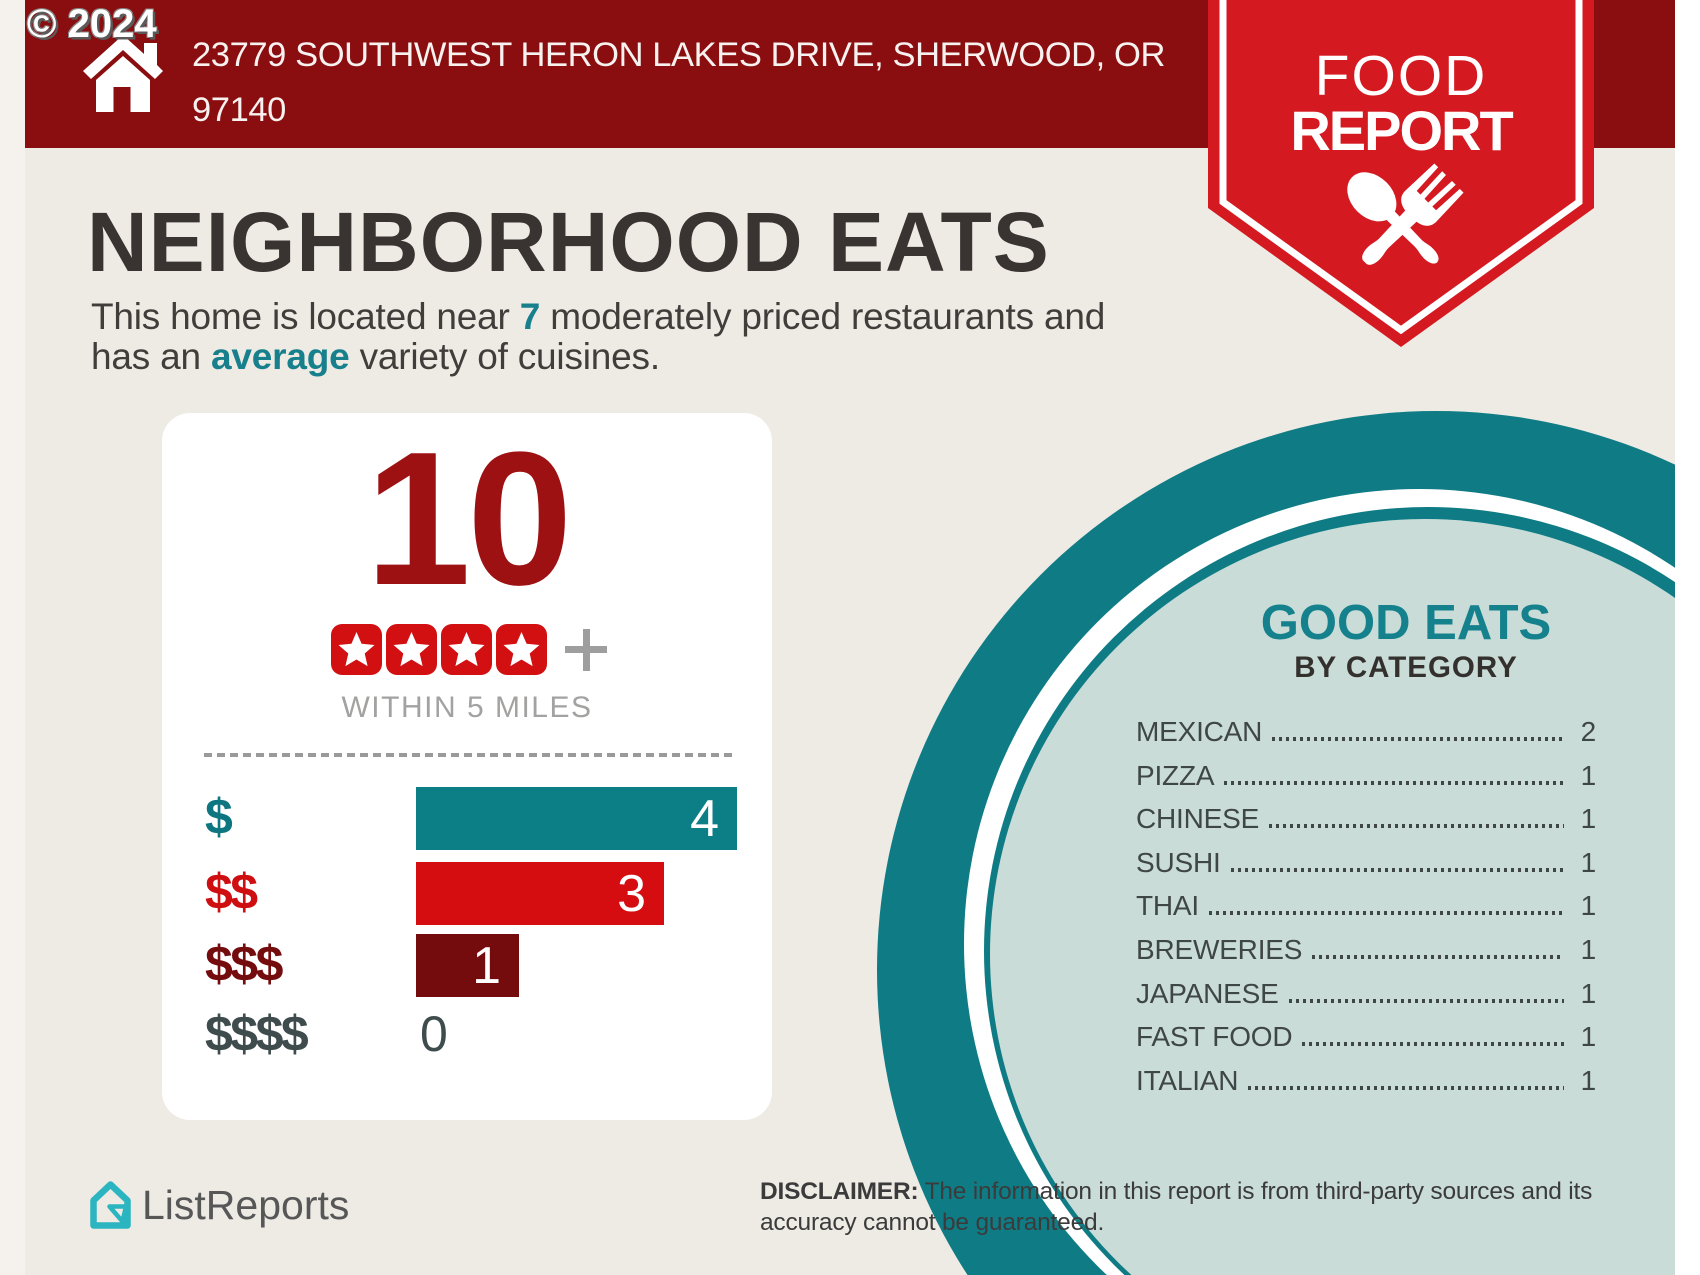  Describe the element at coordinates (1401, 130) in the screenshot. I see `svg-text: REPORT` at that location.